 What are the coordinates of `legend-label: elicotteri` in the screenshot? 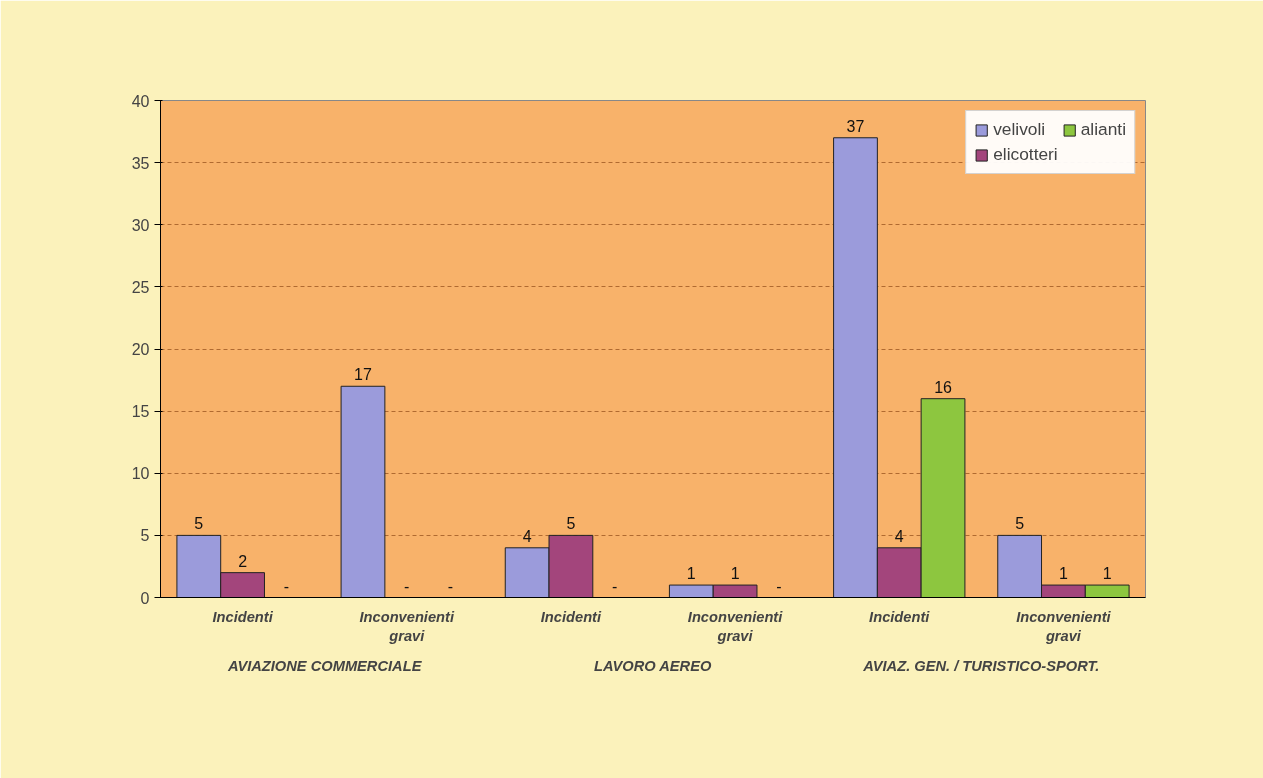 It's located at (1025, 154).